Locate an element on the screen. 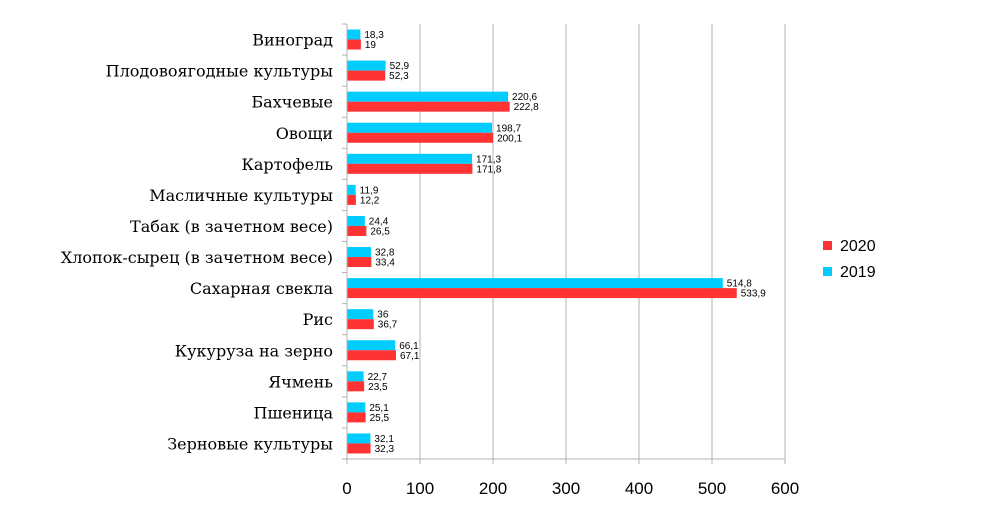 This screenshot has width=981, height=519. legend-swatch-2019 is located at coordinates (827, 271).